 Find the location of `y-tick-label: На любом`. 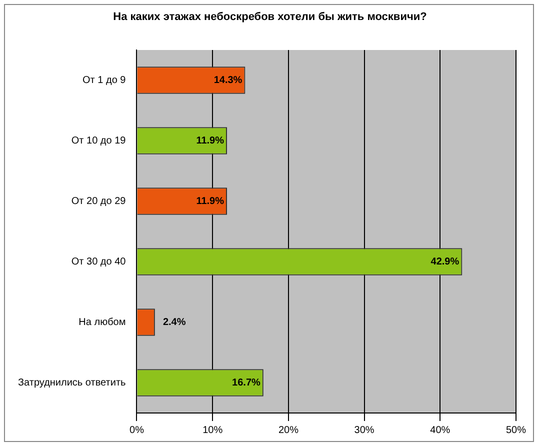

y-tick-label: На любом is located at coordinates (102, 322).